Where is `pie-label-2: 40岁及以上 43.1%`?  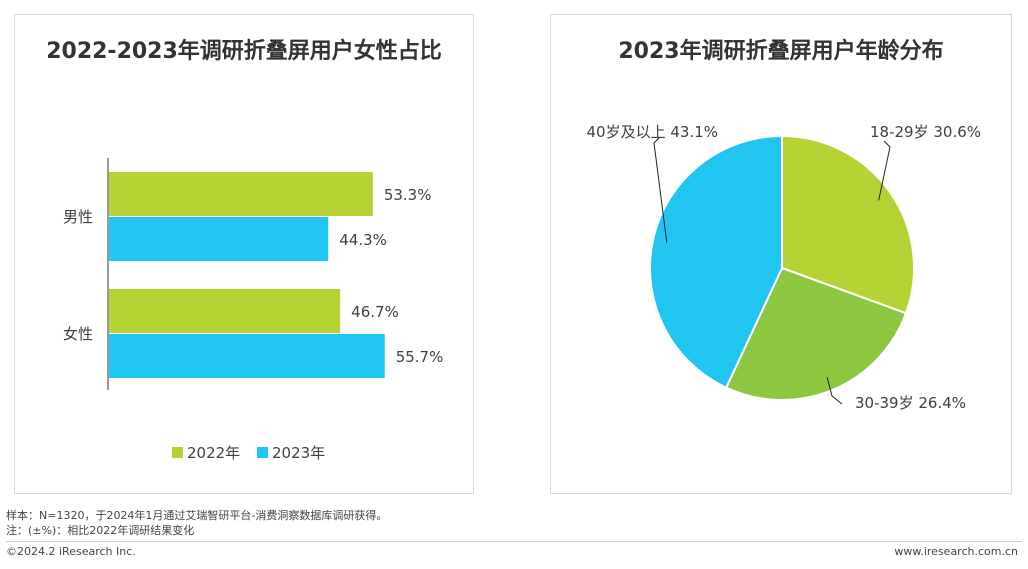
pie-label-2: 40岁及以上 43.1% is located at coordinates (652, 132).